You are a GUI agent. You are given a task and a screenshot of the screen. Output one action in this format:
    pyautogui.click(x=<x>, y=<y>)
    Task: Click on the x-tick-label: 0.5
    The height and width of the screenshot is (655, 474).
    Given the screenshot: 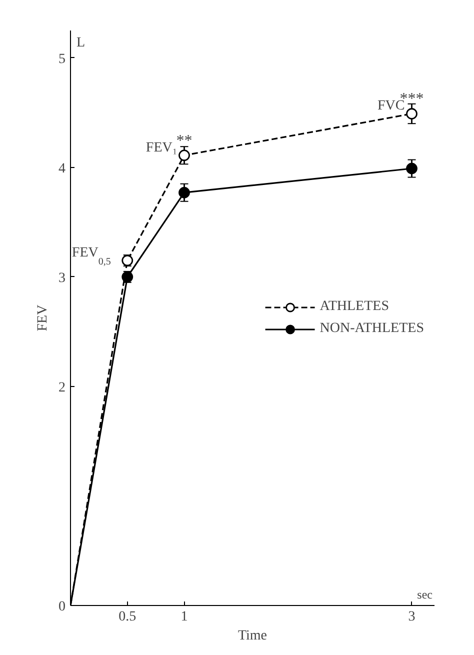 What is the action you would take?
    pyautogui.click(x=127, y=617)
    